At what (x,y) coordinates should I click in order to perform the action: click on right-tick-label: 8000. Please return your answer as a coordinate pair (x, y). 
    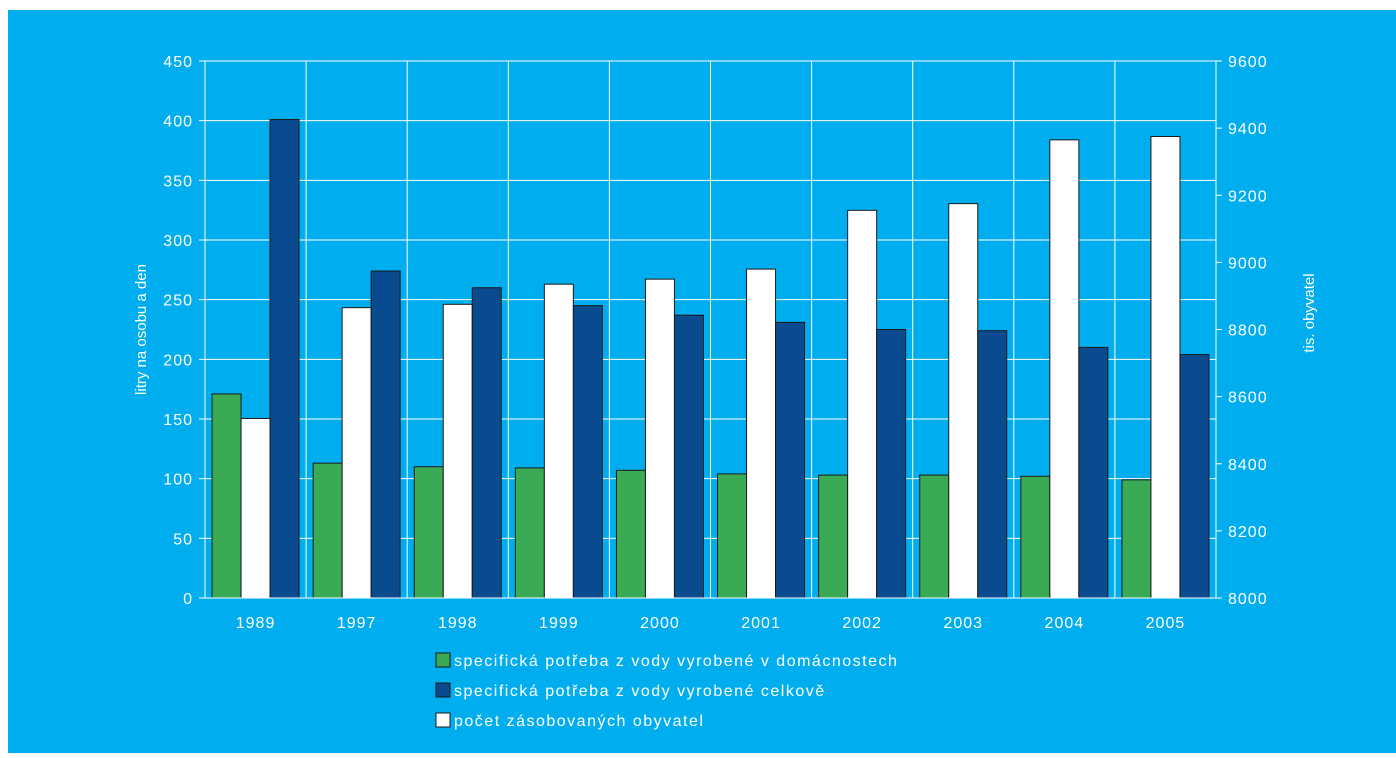
    Looking at the image, I should click on (1248, 599).